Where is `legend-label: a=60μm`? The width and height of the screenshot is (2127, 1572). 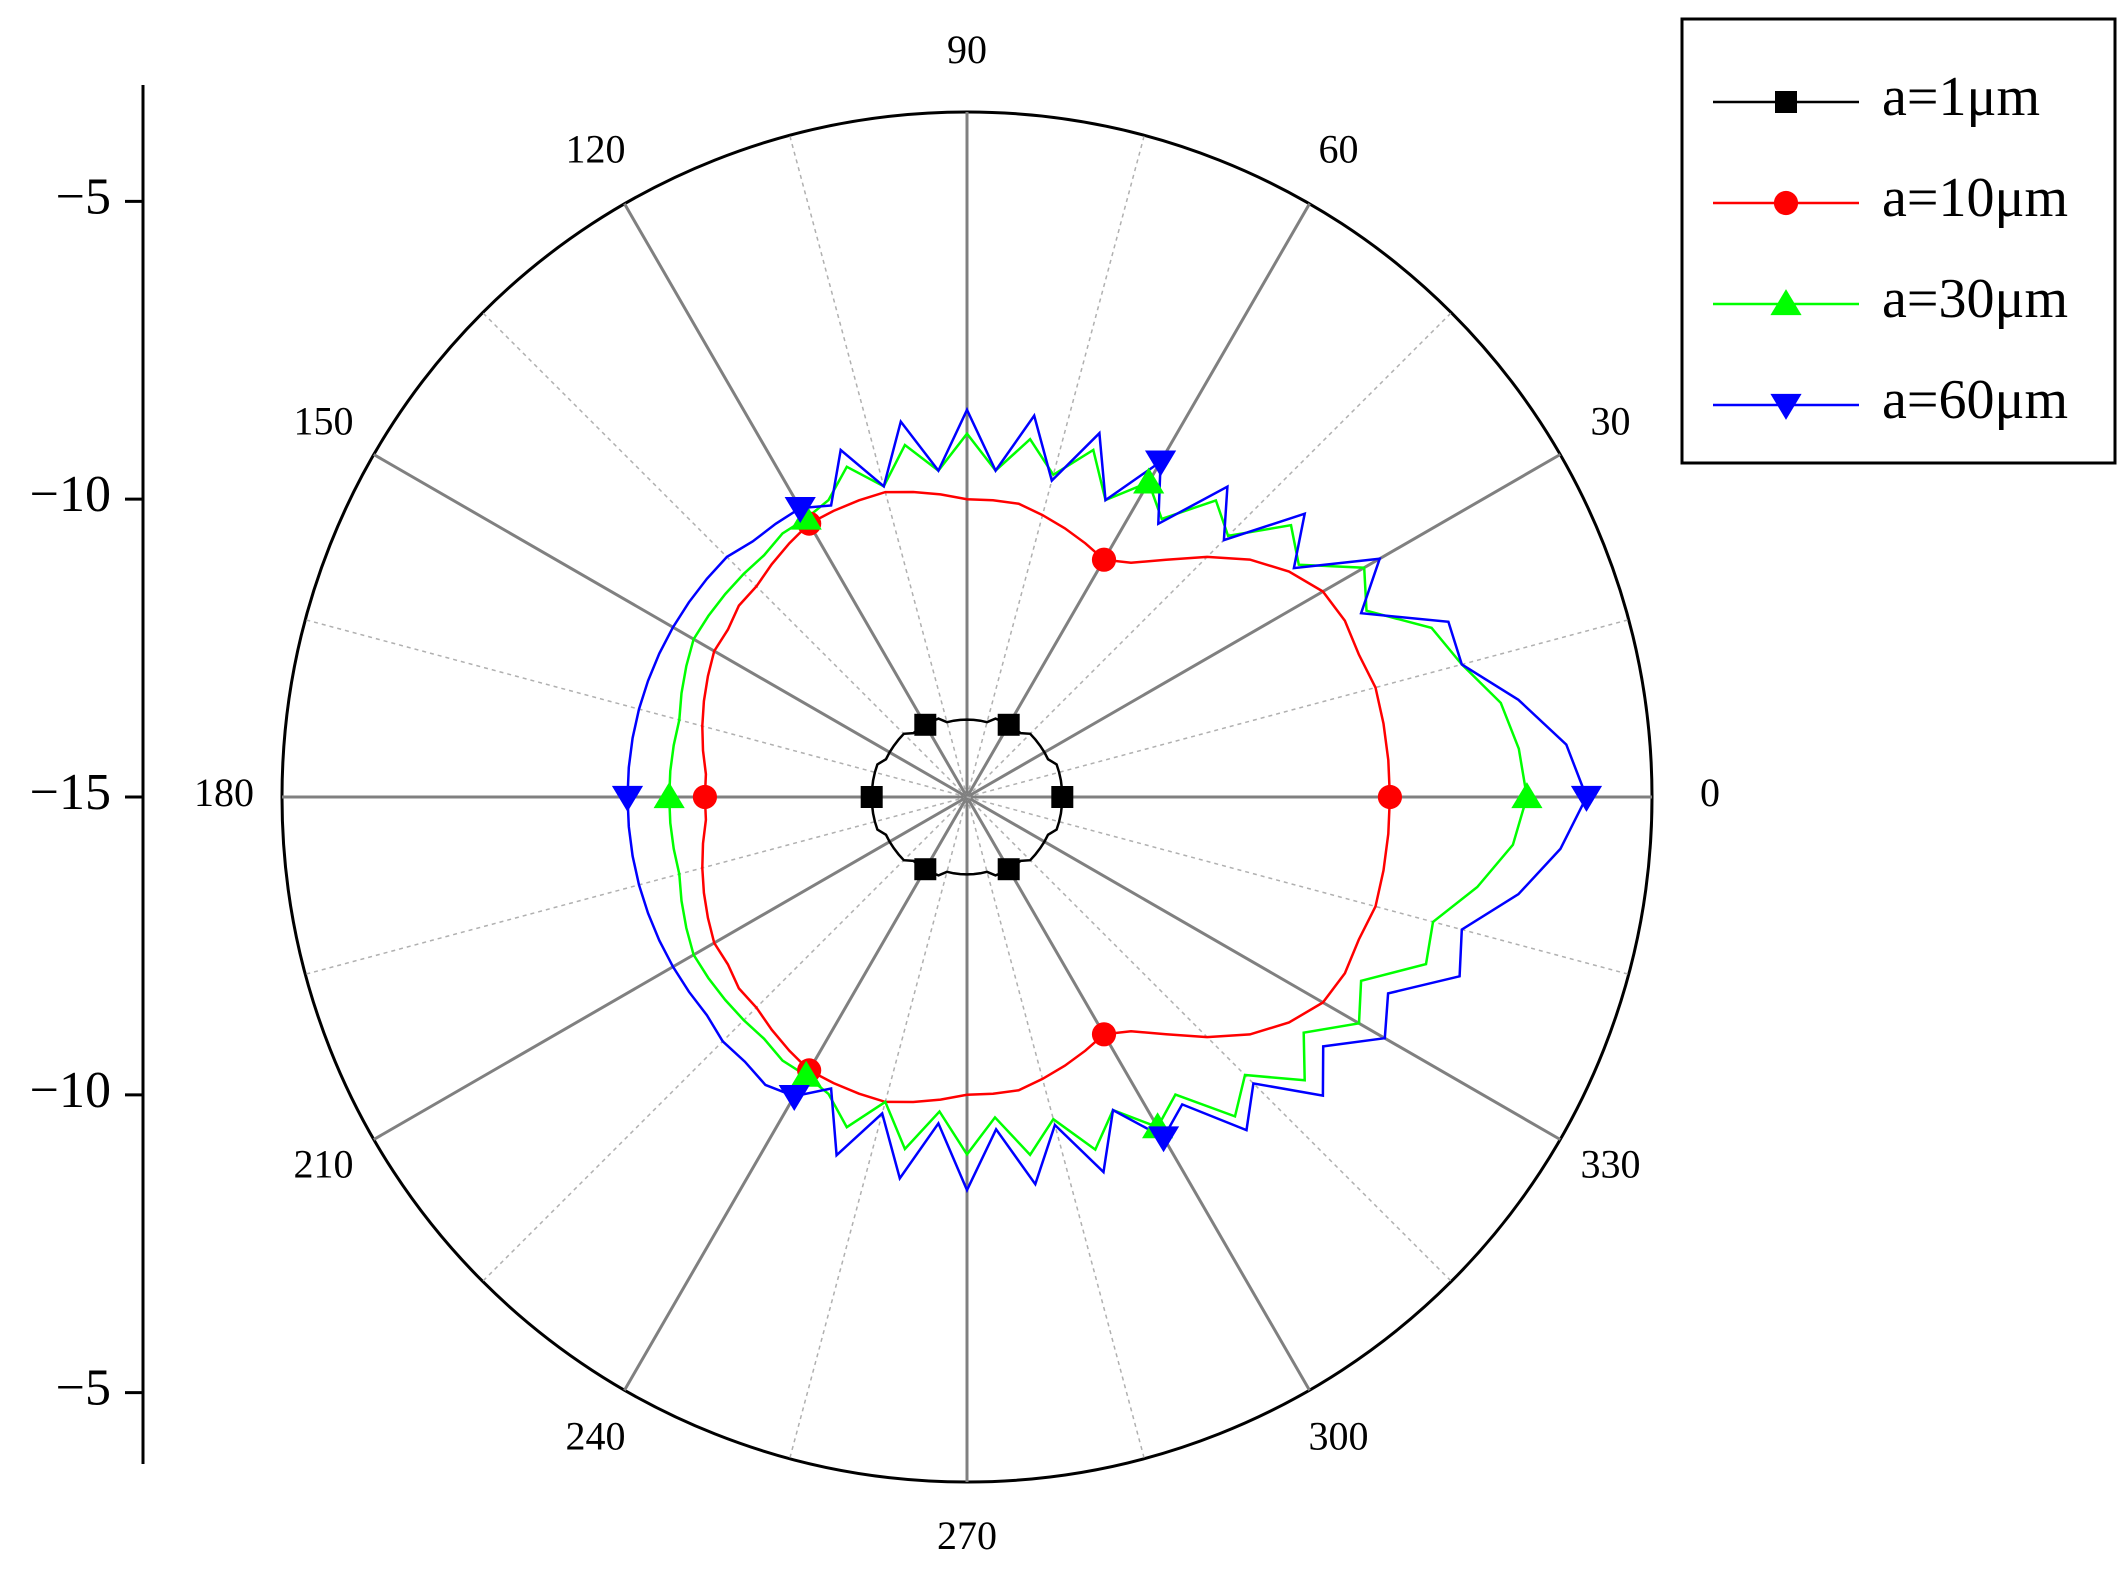
legend-label: a=60μm is located at coordinates (1975, 400).